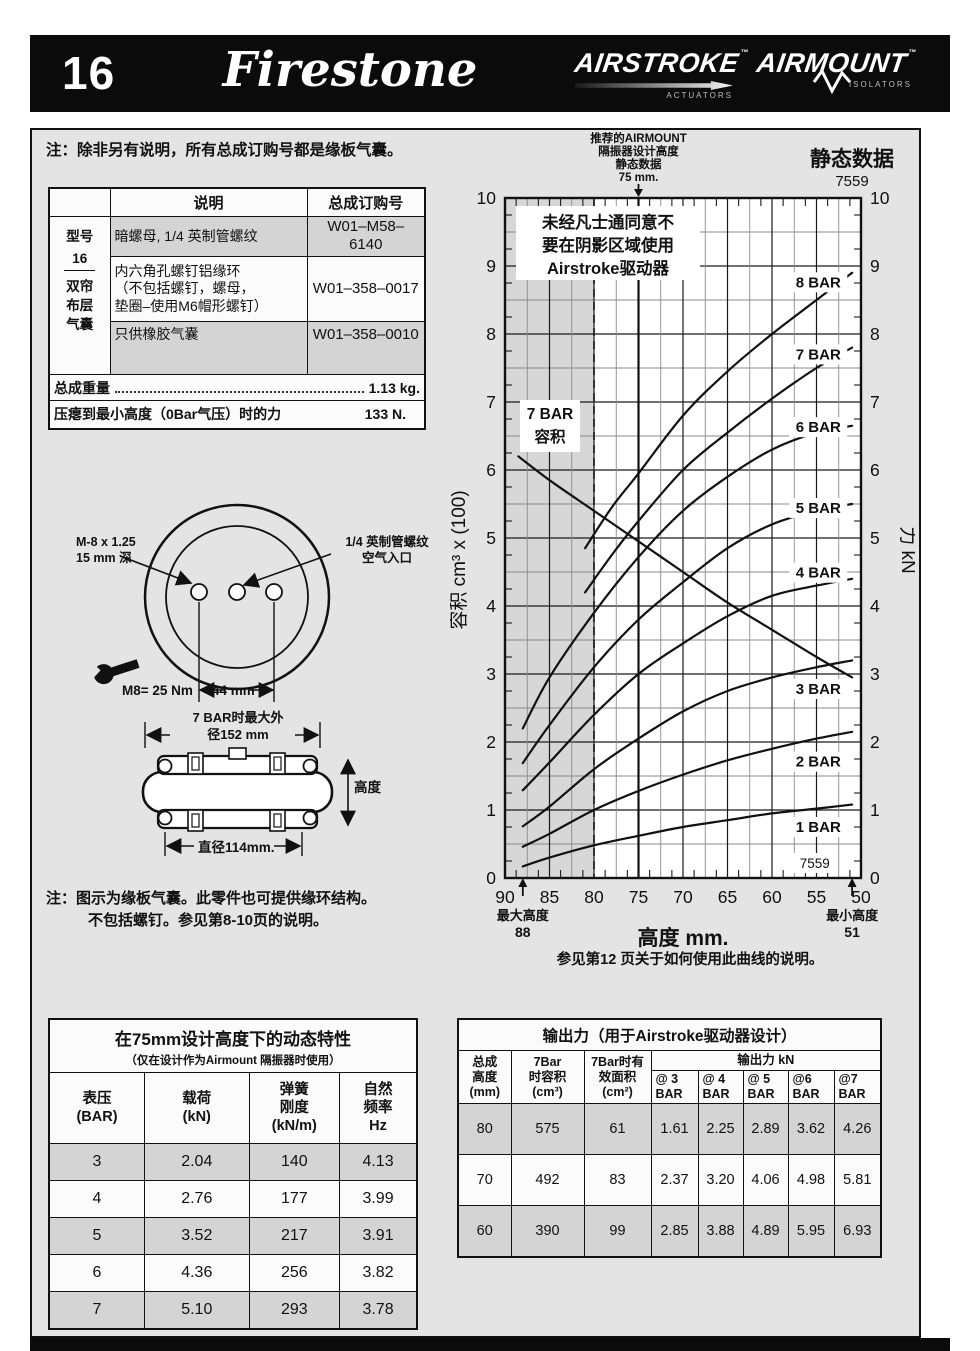 The height and width of the screenshot is (1351, 980). I want to click on table-cell: 99, so click(617, 1231).